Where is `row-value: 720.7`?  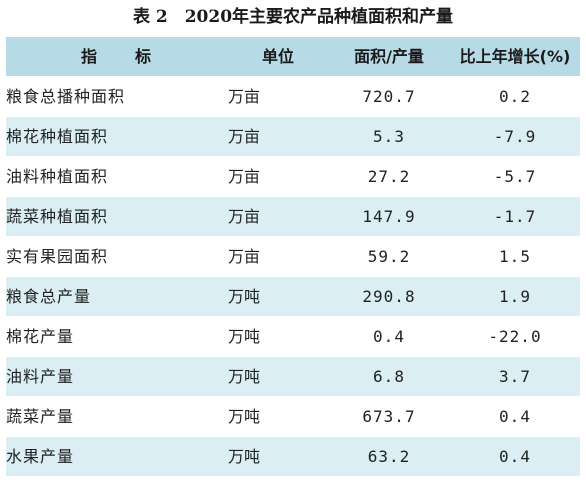 row-value: 720.7 is located at coordinates (389, 96).